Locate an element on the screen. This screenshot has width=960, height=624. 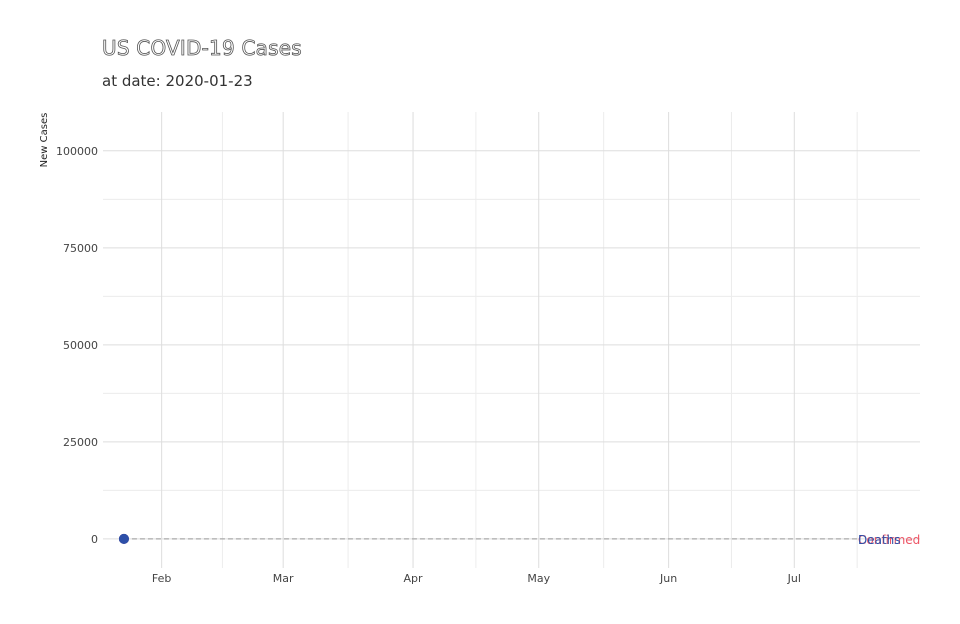
chart-title: US COVID-19 Cases is located at coordinates (202, 48).